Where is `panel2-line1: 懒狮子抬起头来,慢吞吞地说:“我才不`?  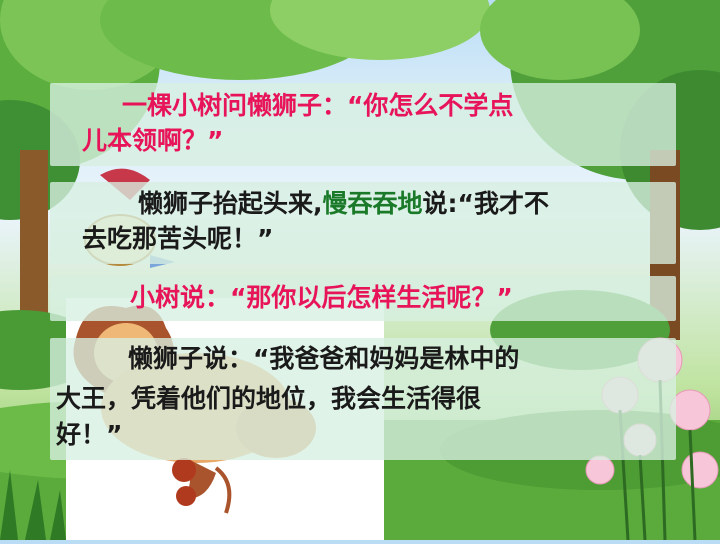 panel2-line1: 懒狮子抬起头来,慢吞吞地说:“我才不 is located at coordinates (343, 204).